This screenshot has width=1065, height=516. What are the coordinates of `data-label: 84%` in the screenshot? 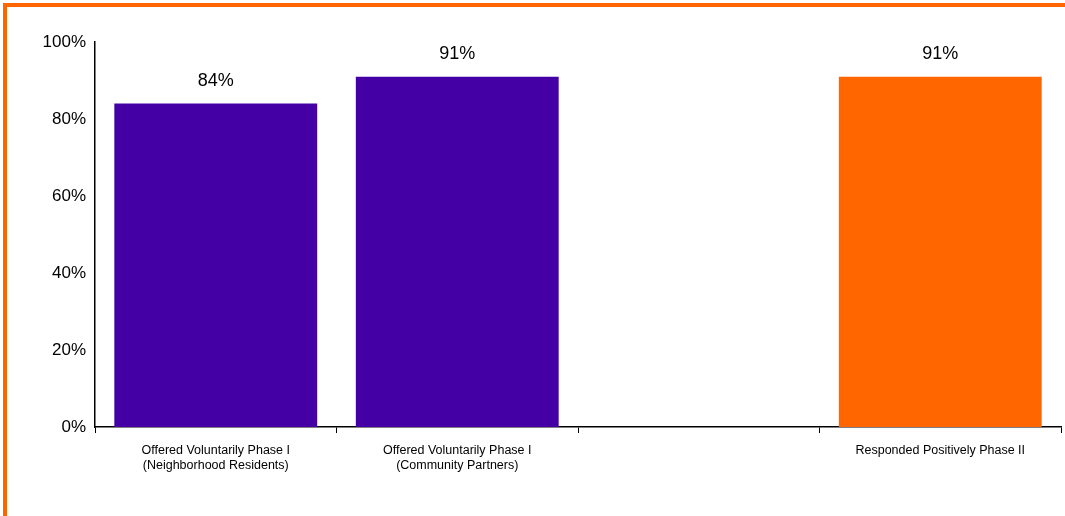 It's located at (215, 79).